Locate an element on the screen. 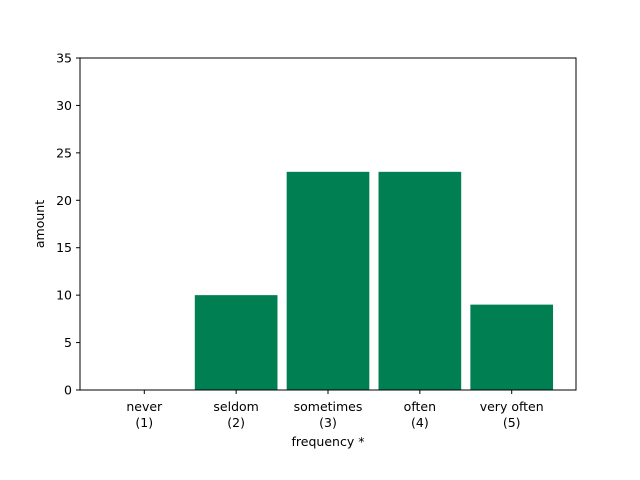 The height and width of the screenshot is (480, 640). x-tick-label-2: sometimes (3) is located at coordinates (328, 414).